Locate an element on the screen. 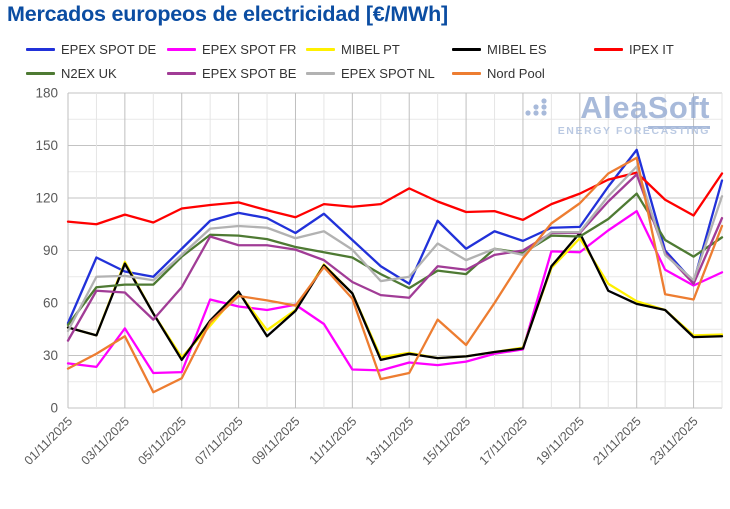 This screenshot has width=730, height=509. legend-item-n2ex-uk: N2EX UK is located at coordinates (96, 73).